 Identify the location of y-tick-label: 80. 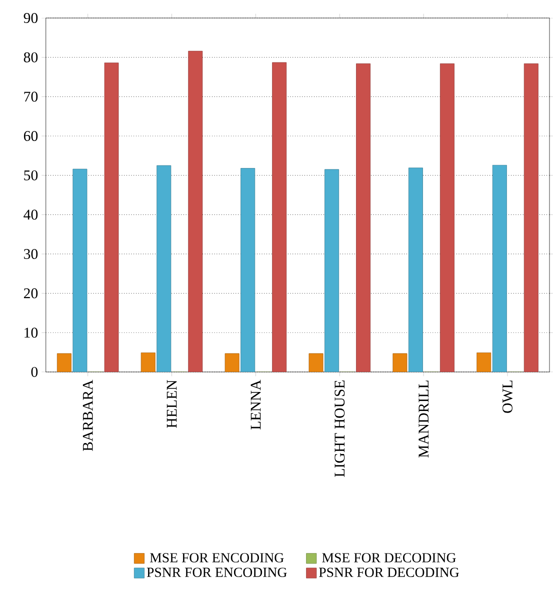
(31, 57).